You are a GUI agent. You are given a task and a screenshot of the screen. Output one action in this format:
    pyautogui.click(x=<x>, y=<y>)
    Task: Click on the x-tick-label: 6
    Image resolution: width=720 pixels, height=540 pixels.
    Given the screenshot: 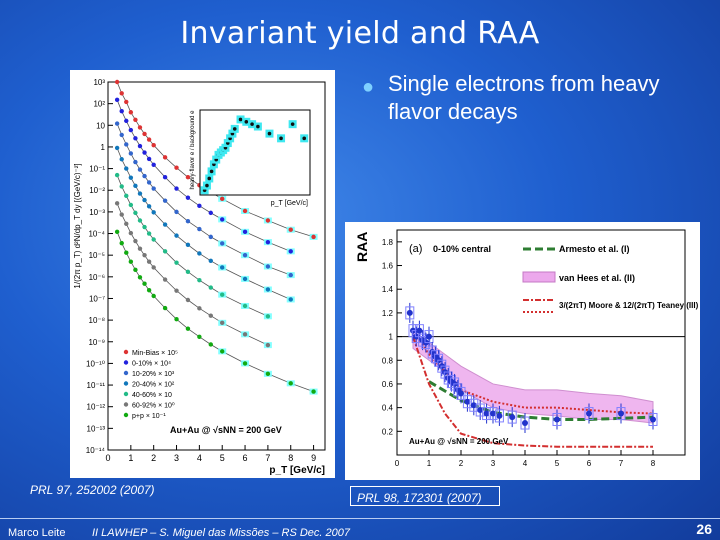 What is the action you would take?
    pyautogui.click(x=245, y=458)
    